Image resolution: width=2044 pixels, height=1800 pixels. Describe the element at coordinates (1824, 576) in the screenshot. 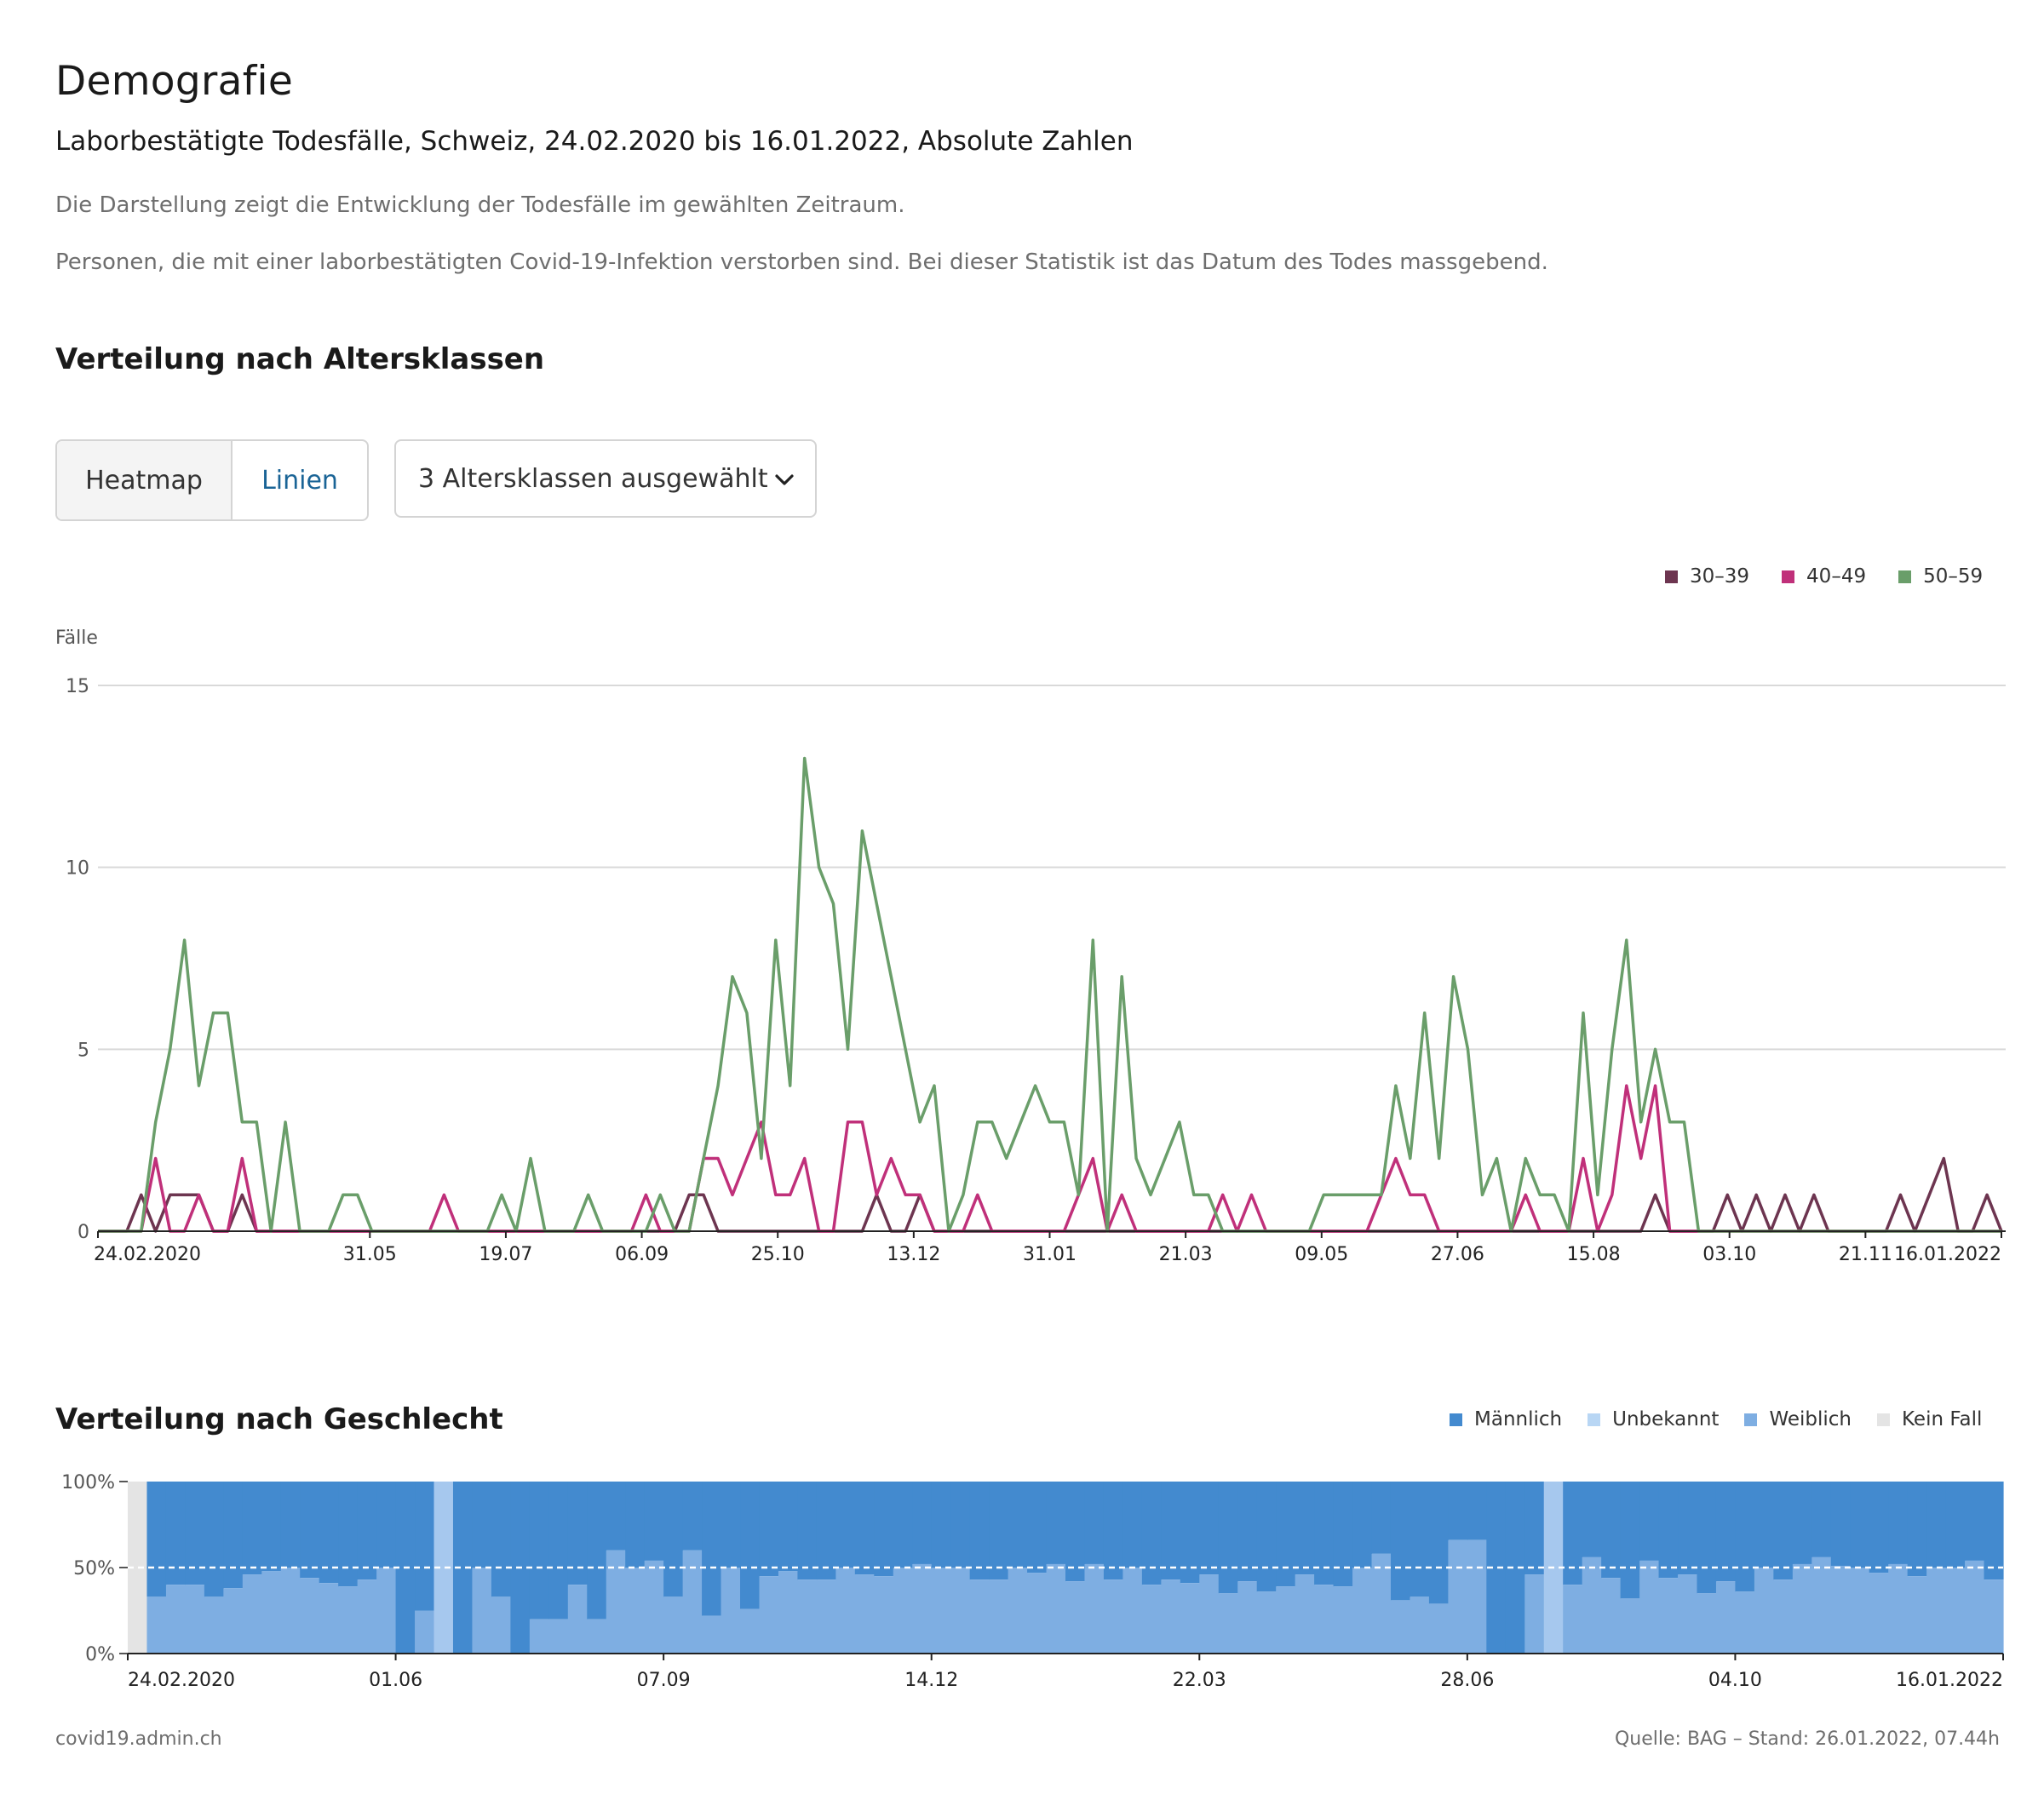

I see `legend-item-40-49: 40–49` at that location.